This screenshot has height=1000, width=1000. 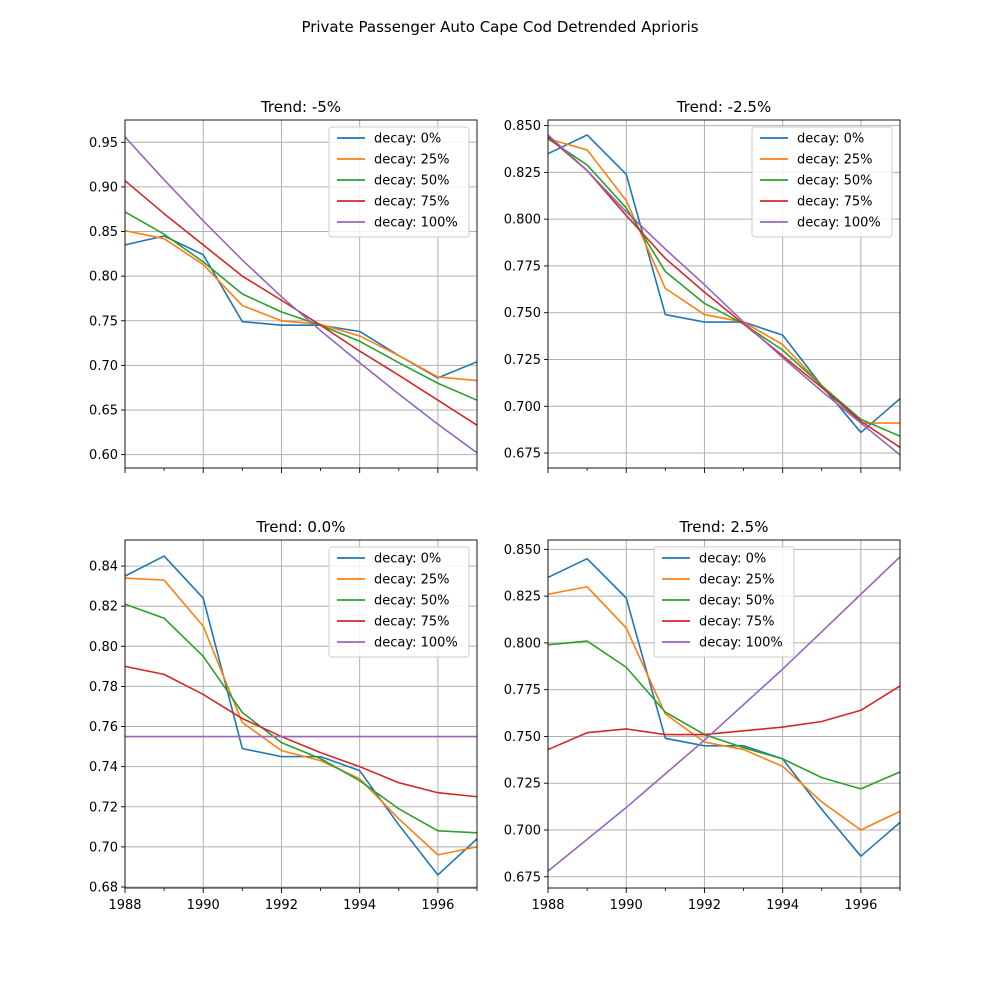 I want to click on y-tick-label: 0.74, so click(x=103, y=767).